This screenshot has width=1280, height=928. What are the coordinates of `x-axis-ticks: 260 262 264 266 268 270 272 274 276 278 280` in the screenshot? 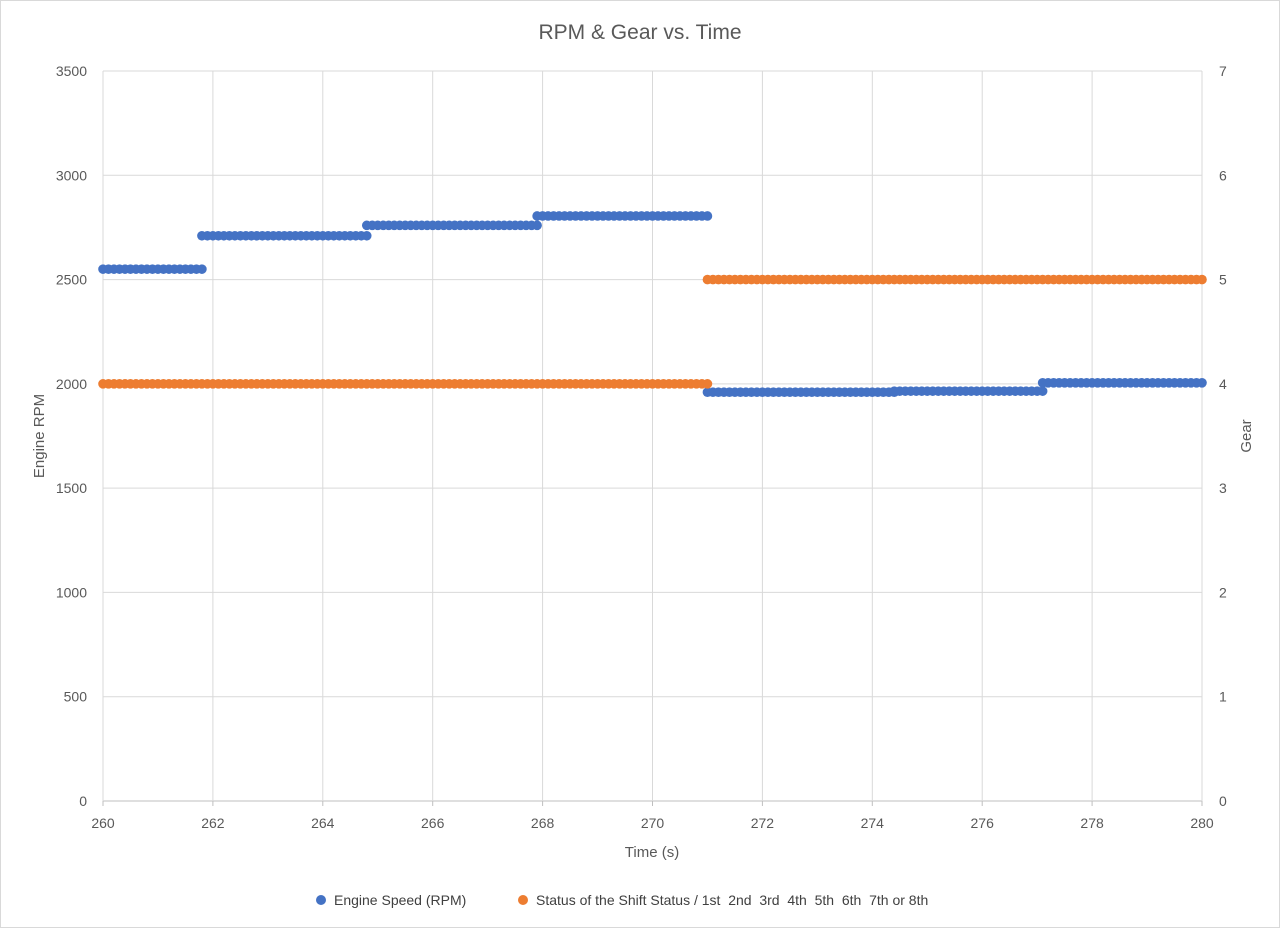 It's located at (652, 823).